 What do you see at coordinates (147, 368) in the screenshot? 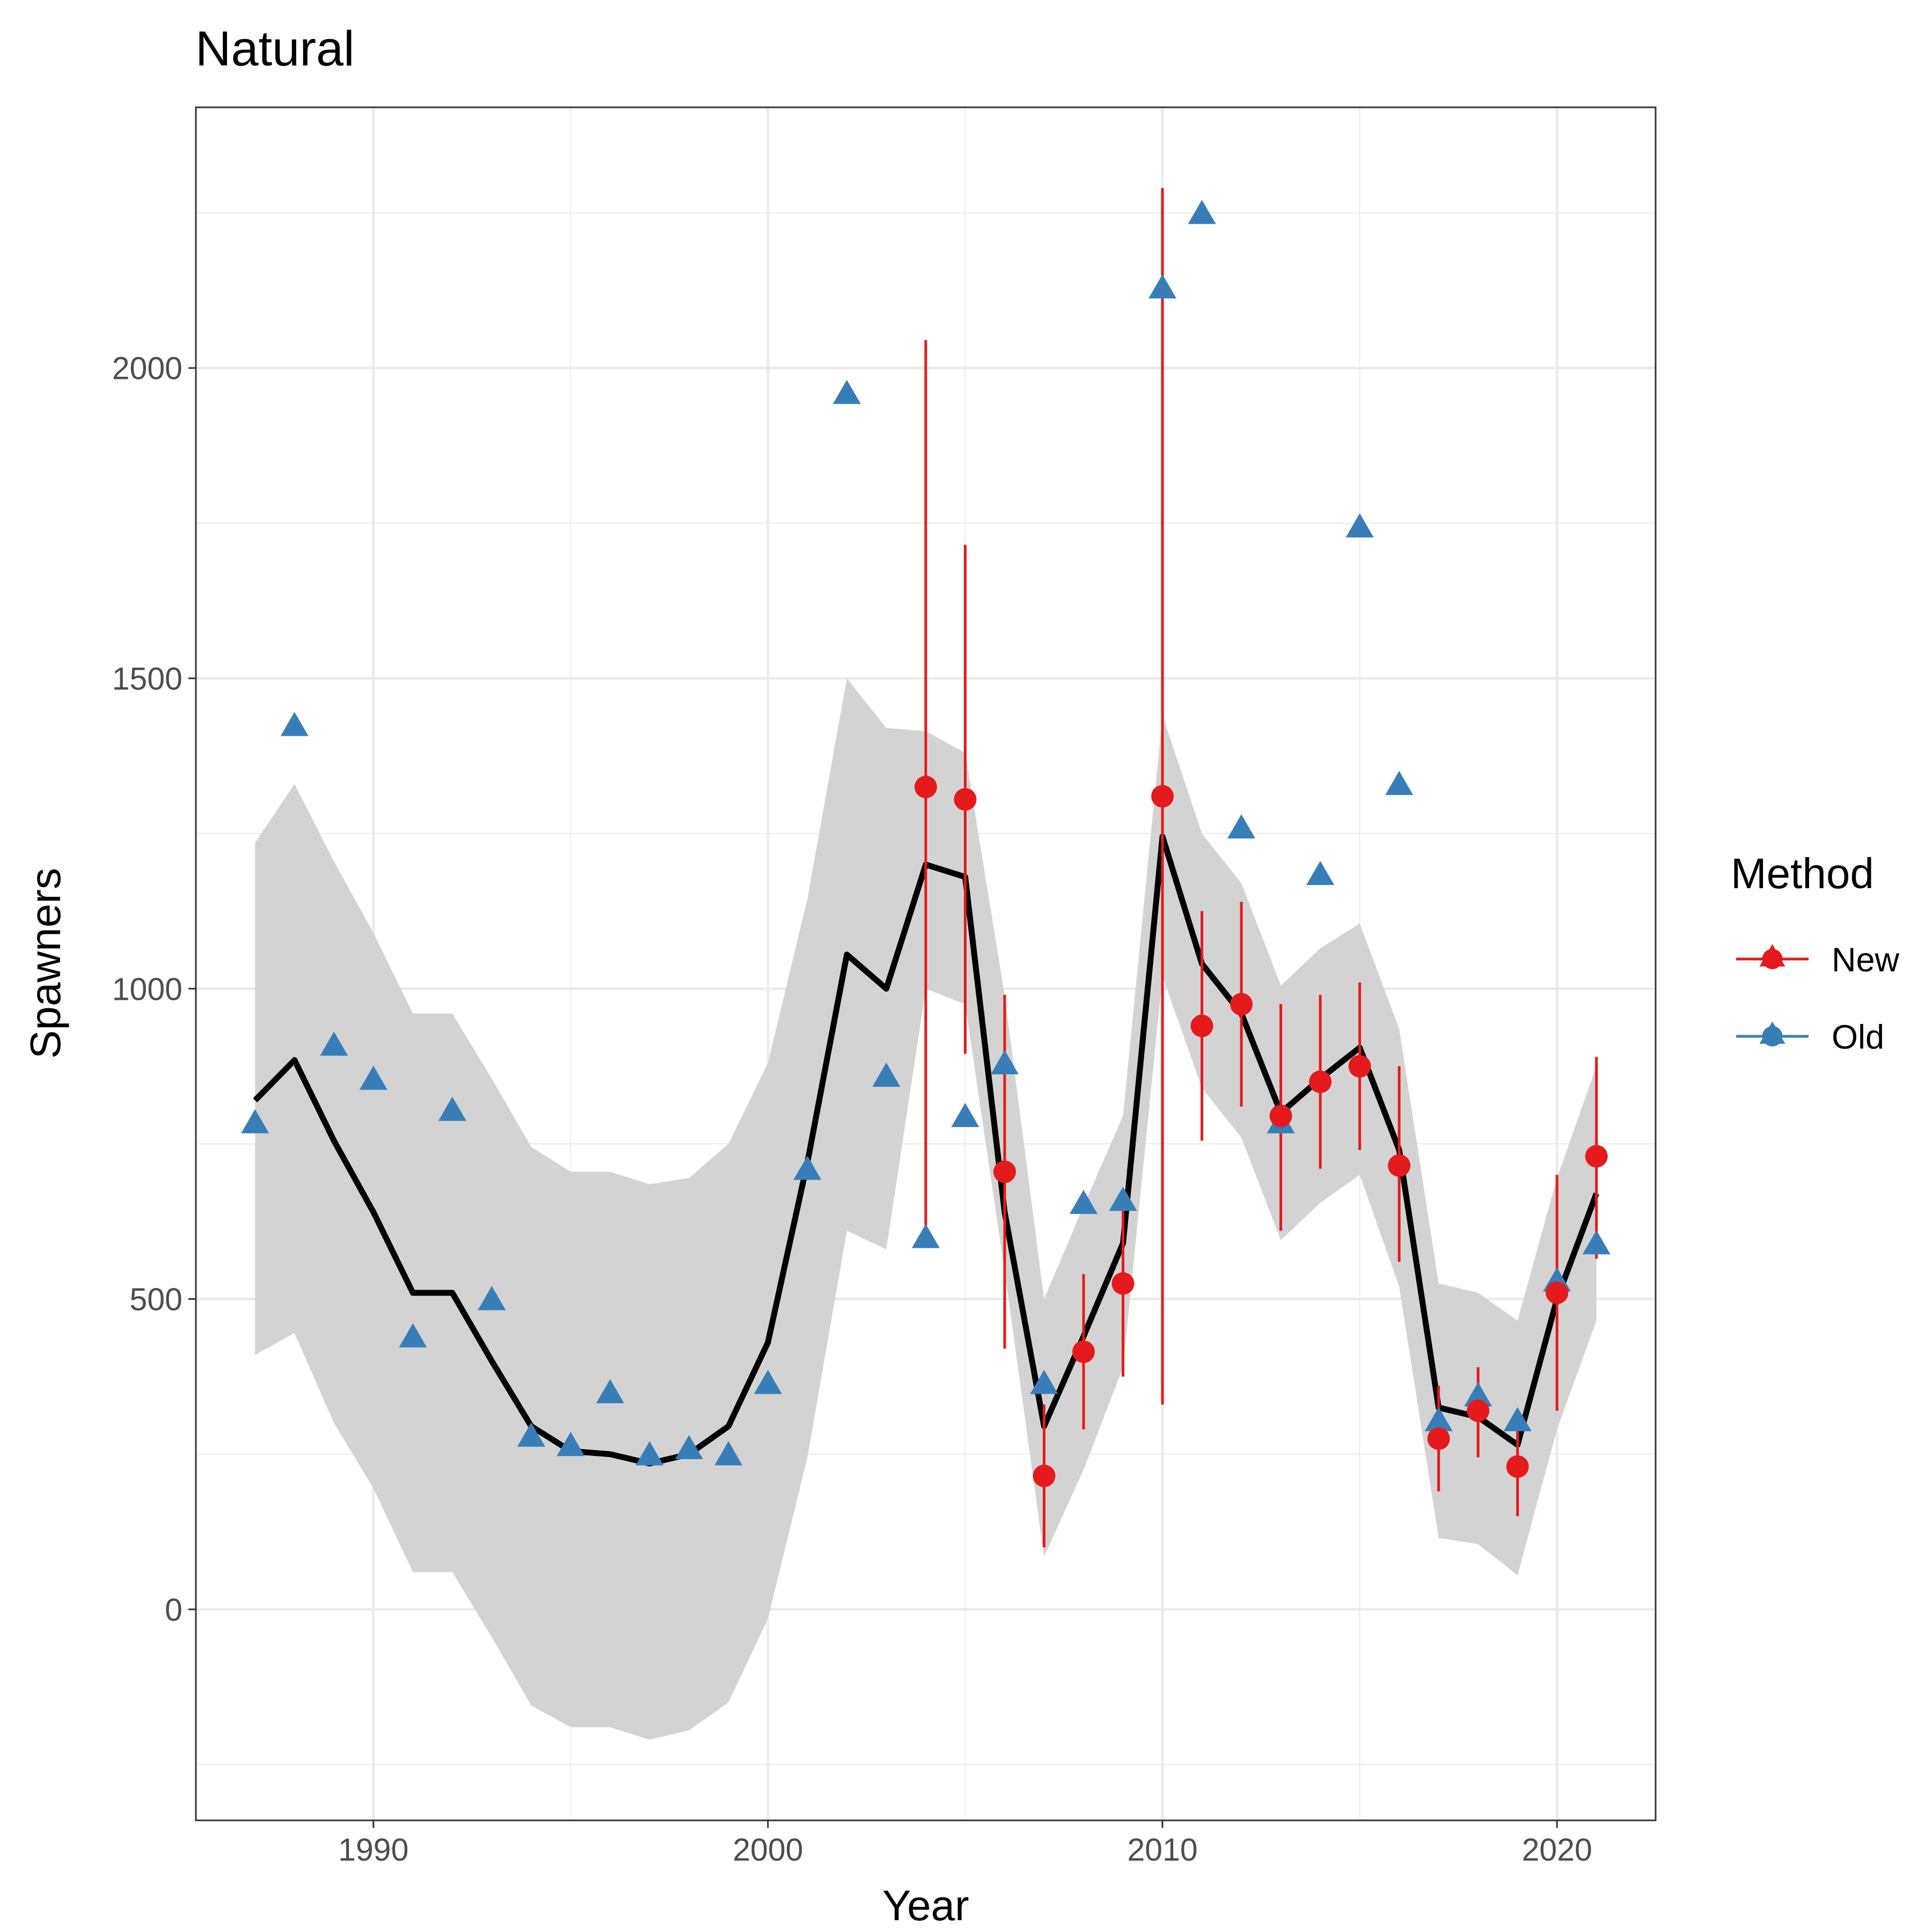
I see `y-tick-label: 2000` at bounding box center [147, 368].